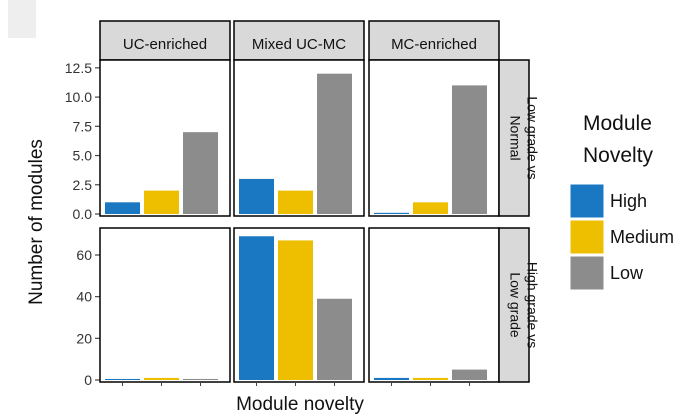 This screenshot has width=695, height=417. Describe the element at coordinates (88, 380) in the screenshot. I see `y-tick-label: 0` at that location.